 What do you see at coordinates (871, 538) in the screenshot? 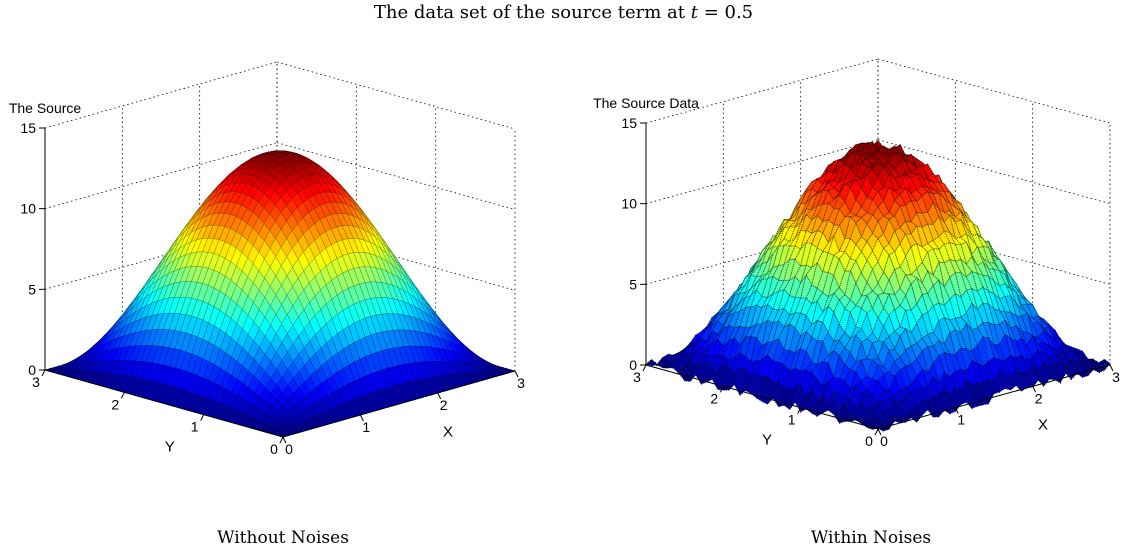
I see `caption-within-noises: Within Noises` at bounding box center [871, 538].